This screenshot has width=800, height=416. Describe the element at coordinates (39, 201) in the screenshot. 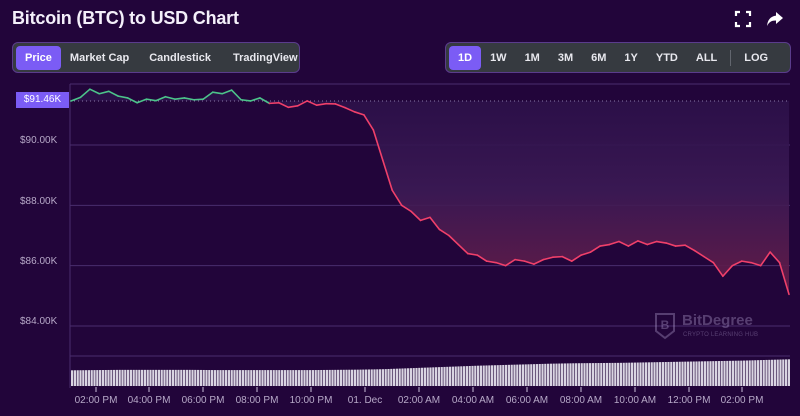

I see `y-tick-label: $88.00K` at that location.